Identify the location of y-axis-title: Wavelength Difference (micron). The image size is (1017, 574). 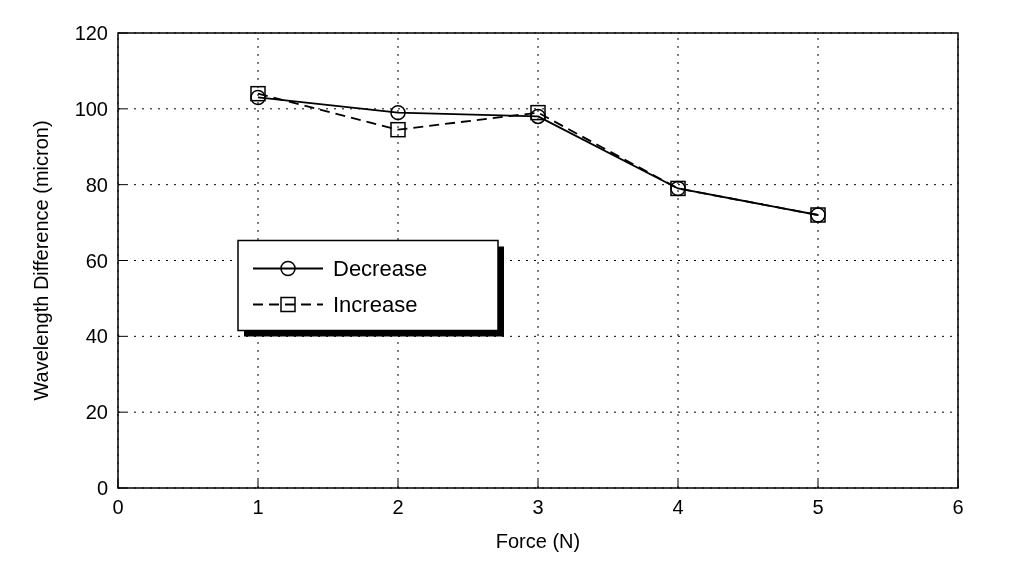
(41, 260).